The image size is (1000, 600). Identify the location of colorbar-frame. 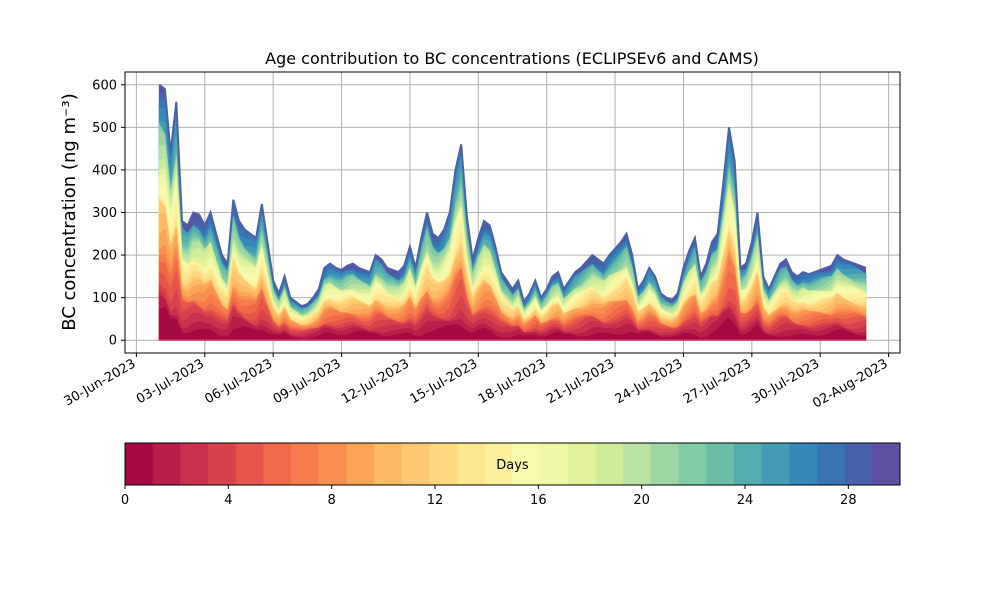
(512, 464).